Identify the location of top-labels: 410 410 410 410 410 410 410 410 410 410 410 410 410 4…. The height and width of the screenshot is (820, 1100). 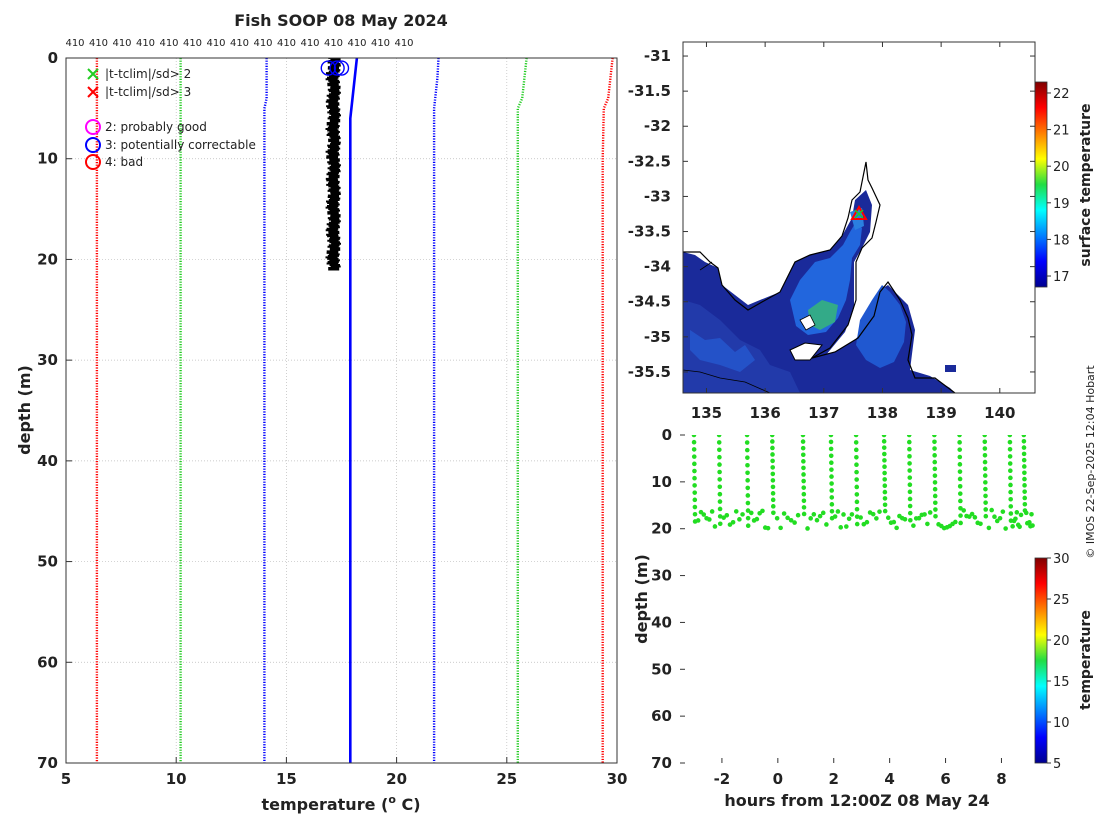
(239, 43).